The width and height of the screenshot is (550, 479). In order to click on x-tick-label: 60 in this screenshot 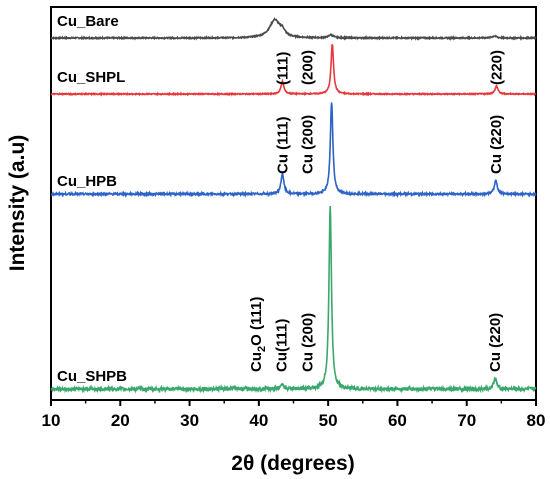, I will do `click(397, 420)`.